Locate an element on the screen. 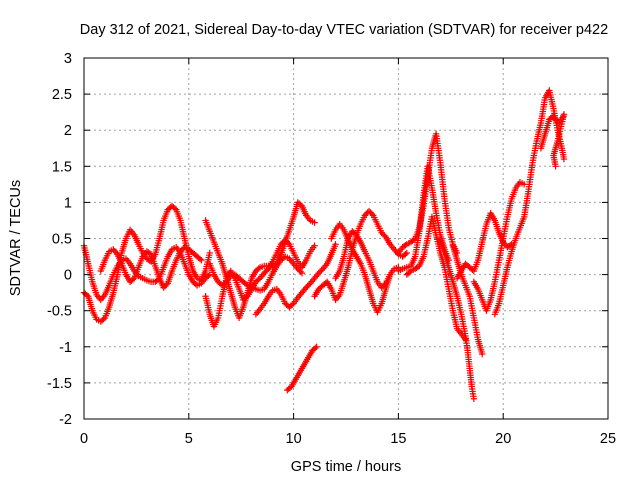  y-tick-label: -0.5 is located at coordinates (59, 312).